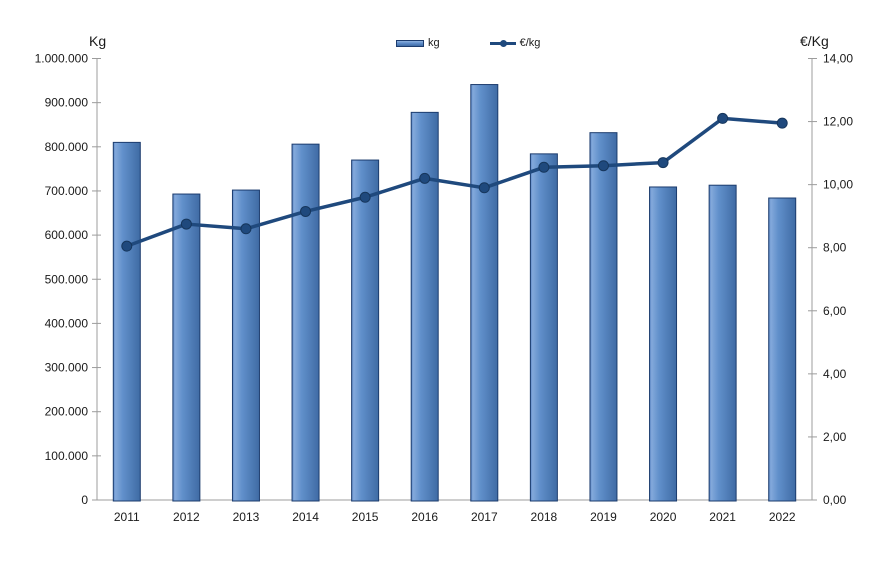  What do you see at coordinates (723, 118) in the screenshot?
I see `eur-kg-marker-2021` at bounding box center [723, 118].